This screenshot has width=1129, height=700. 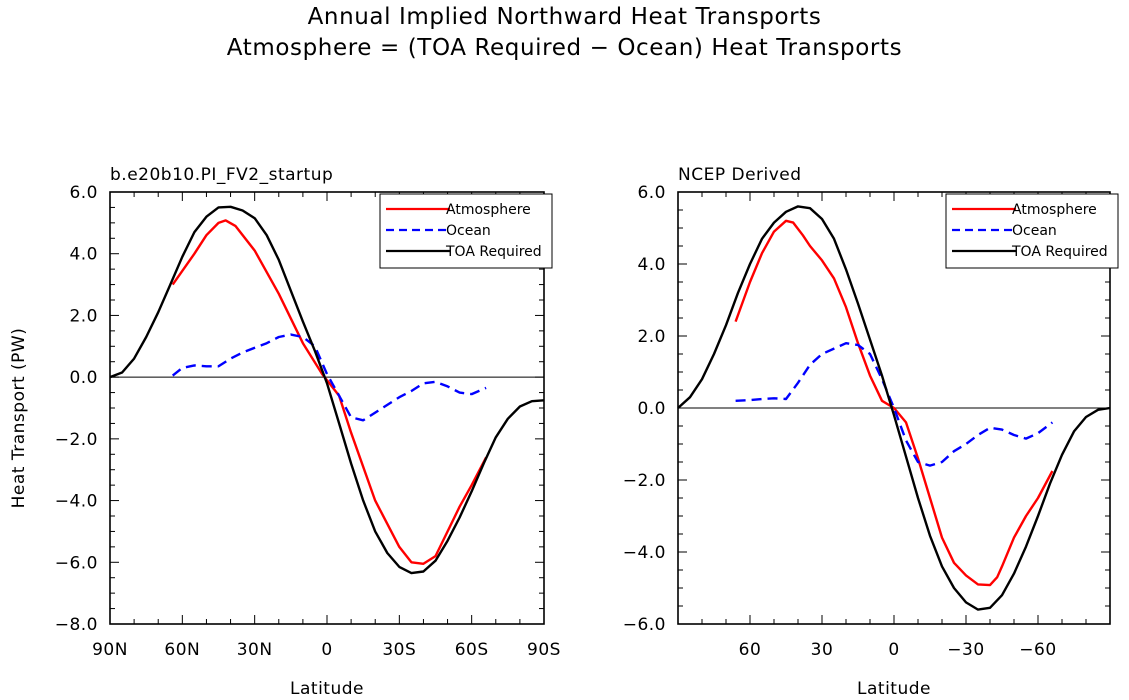 I want to click on figure-title: Annual Implied Northward Heat Transports, so click(x=564, y=17).